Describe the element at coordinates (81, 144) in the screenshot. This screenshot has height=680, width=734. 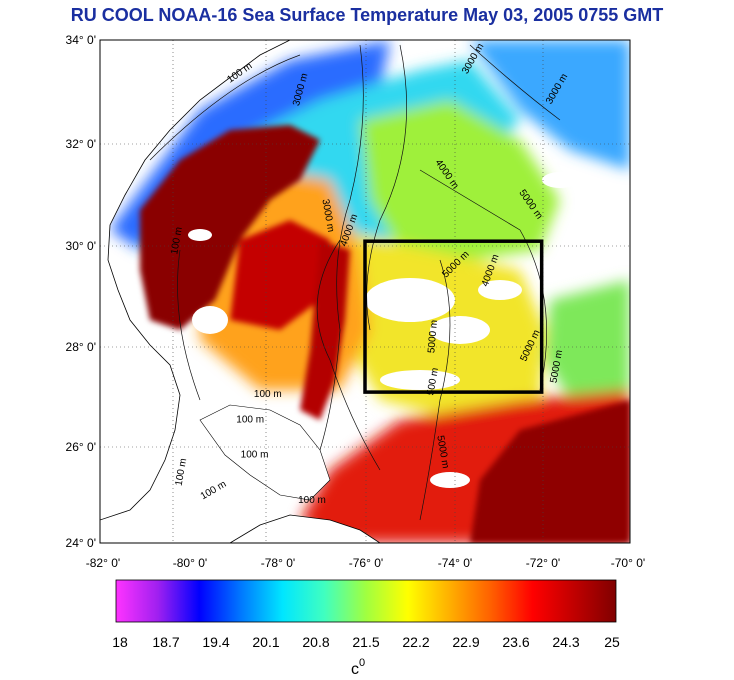
I see `lat-tick-label: 32° 0'` at that location.